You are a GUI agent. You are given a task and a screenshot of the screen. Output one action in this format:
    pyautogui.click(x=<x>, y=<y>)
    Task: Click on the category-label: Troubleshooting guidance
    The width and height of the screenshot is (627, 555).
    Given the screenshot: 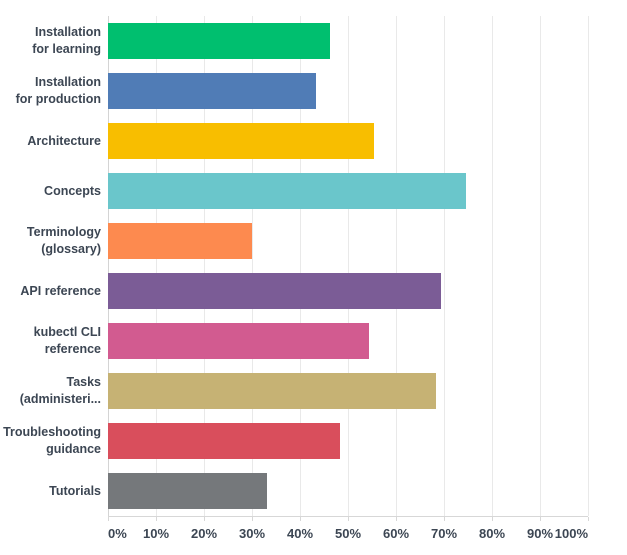 What is the action you would take?
    pyautogui.click(x=52, y=441)
    